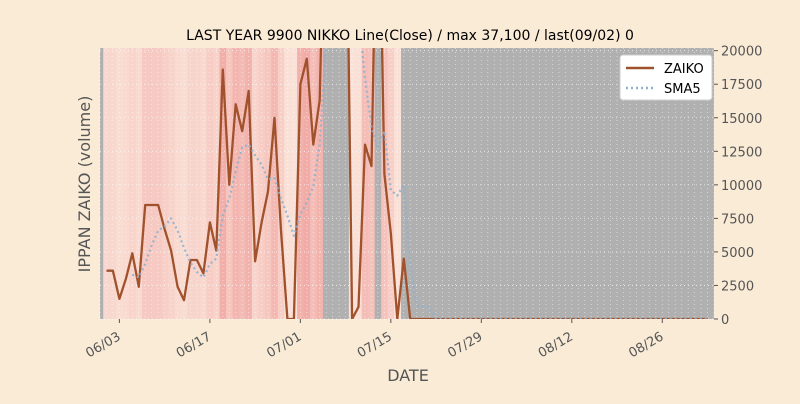 The width and height of the screenshot is (800, 404). Describe the element at coordinates (682, 89) in the screenshot. I see `legend-label-sma5: SMA5` at that location.